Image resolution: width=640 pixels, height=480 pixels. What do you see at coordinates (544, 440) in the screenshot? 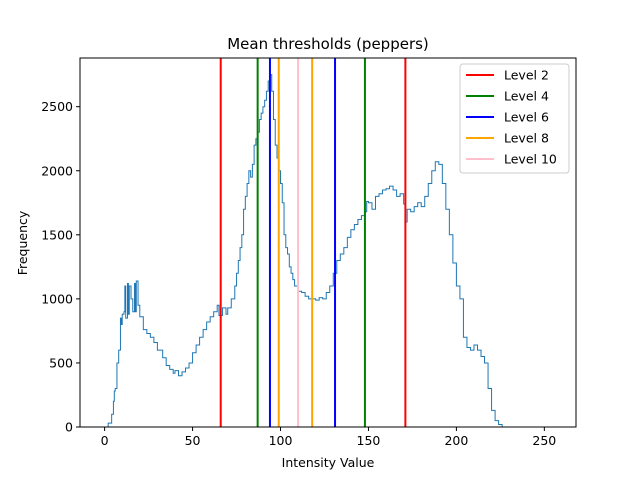
I see `x-tick-label: 250` at bounding box center [544, 440].